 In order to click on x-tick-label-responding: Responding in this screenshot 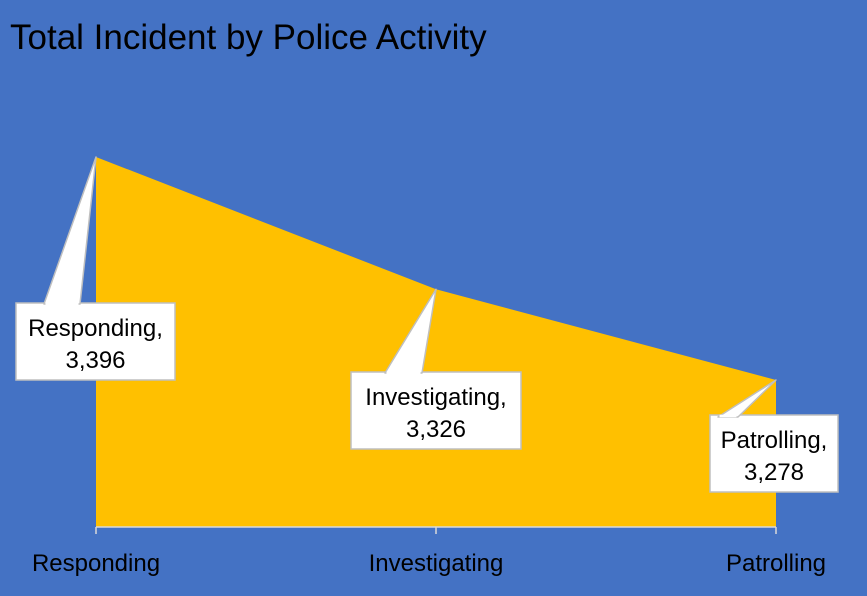, I will do `click(96, 563)`.